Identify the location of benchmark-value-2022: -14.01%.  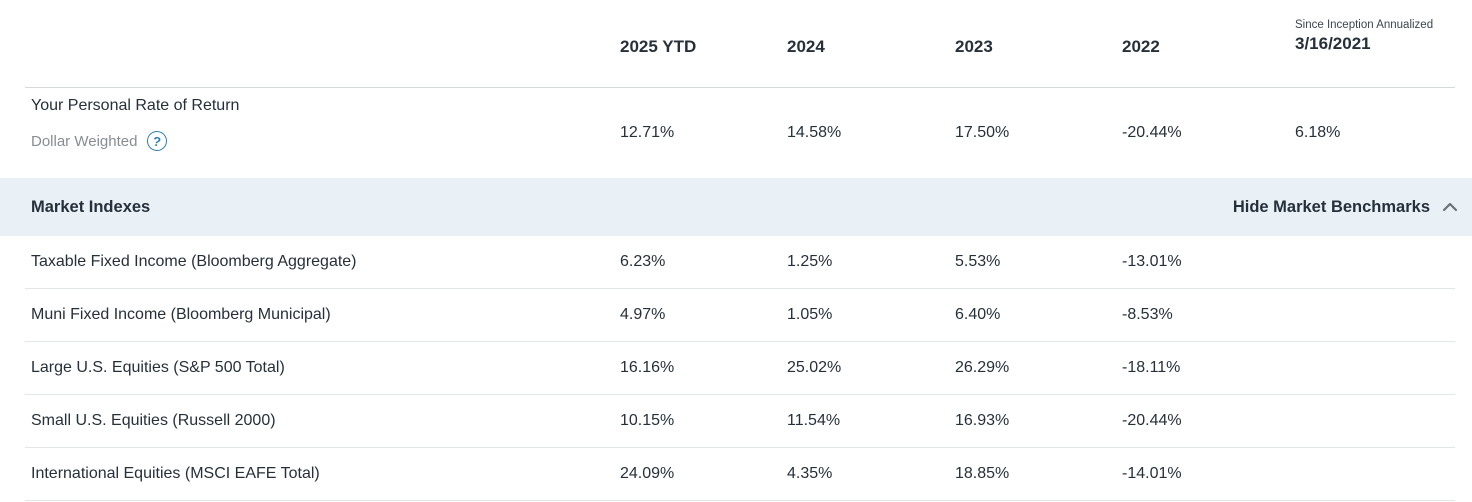
(1152, 473).